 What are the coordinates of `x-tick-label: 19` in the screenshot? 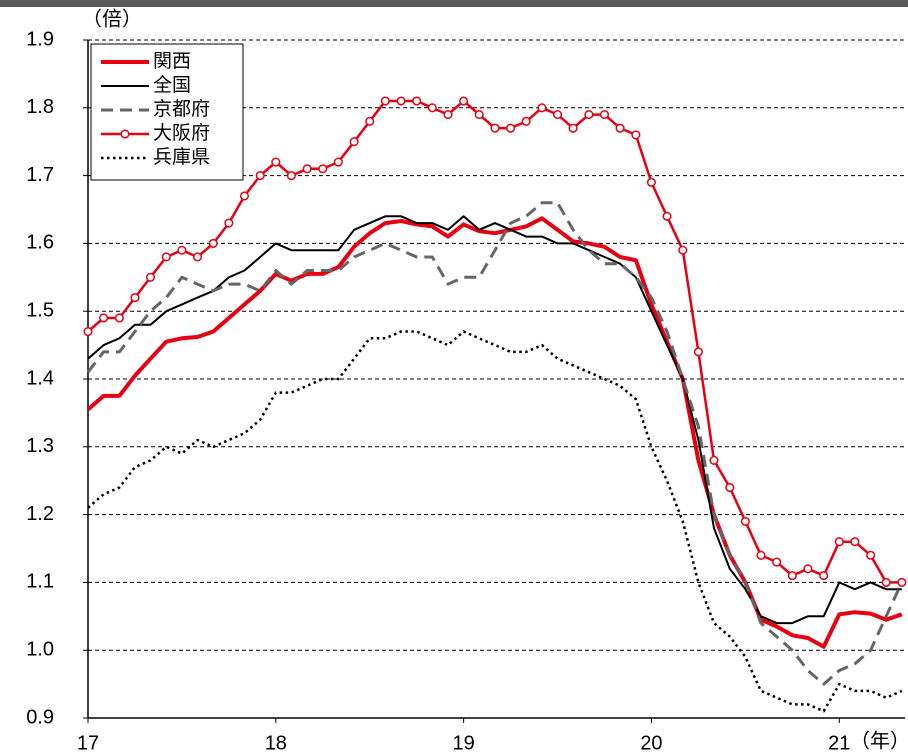 It's located at (464, 743).